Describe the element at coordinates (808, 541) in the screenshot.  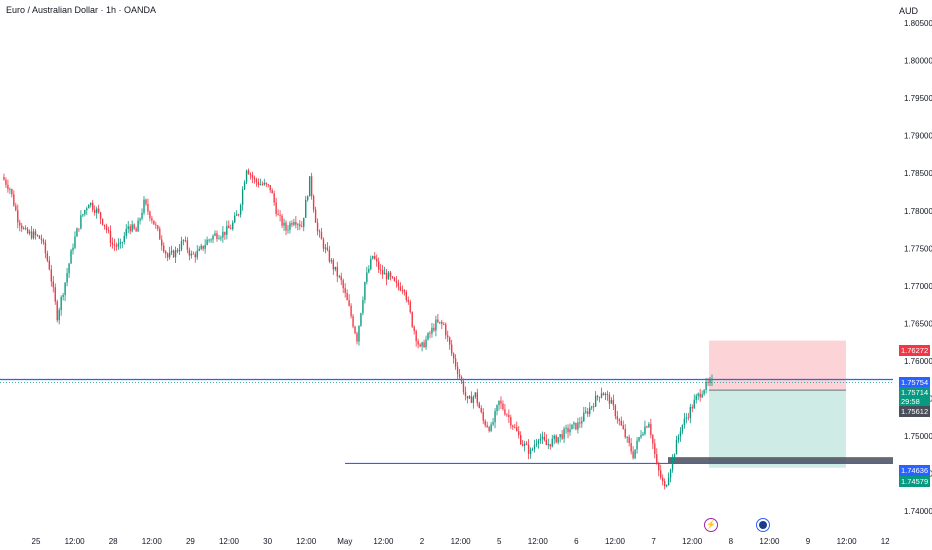
I see `x-tick-label: 9` at that location.